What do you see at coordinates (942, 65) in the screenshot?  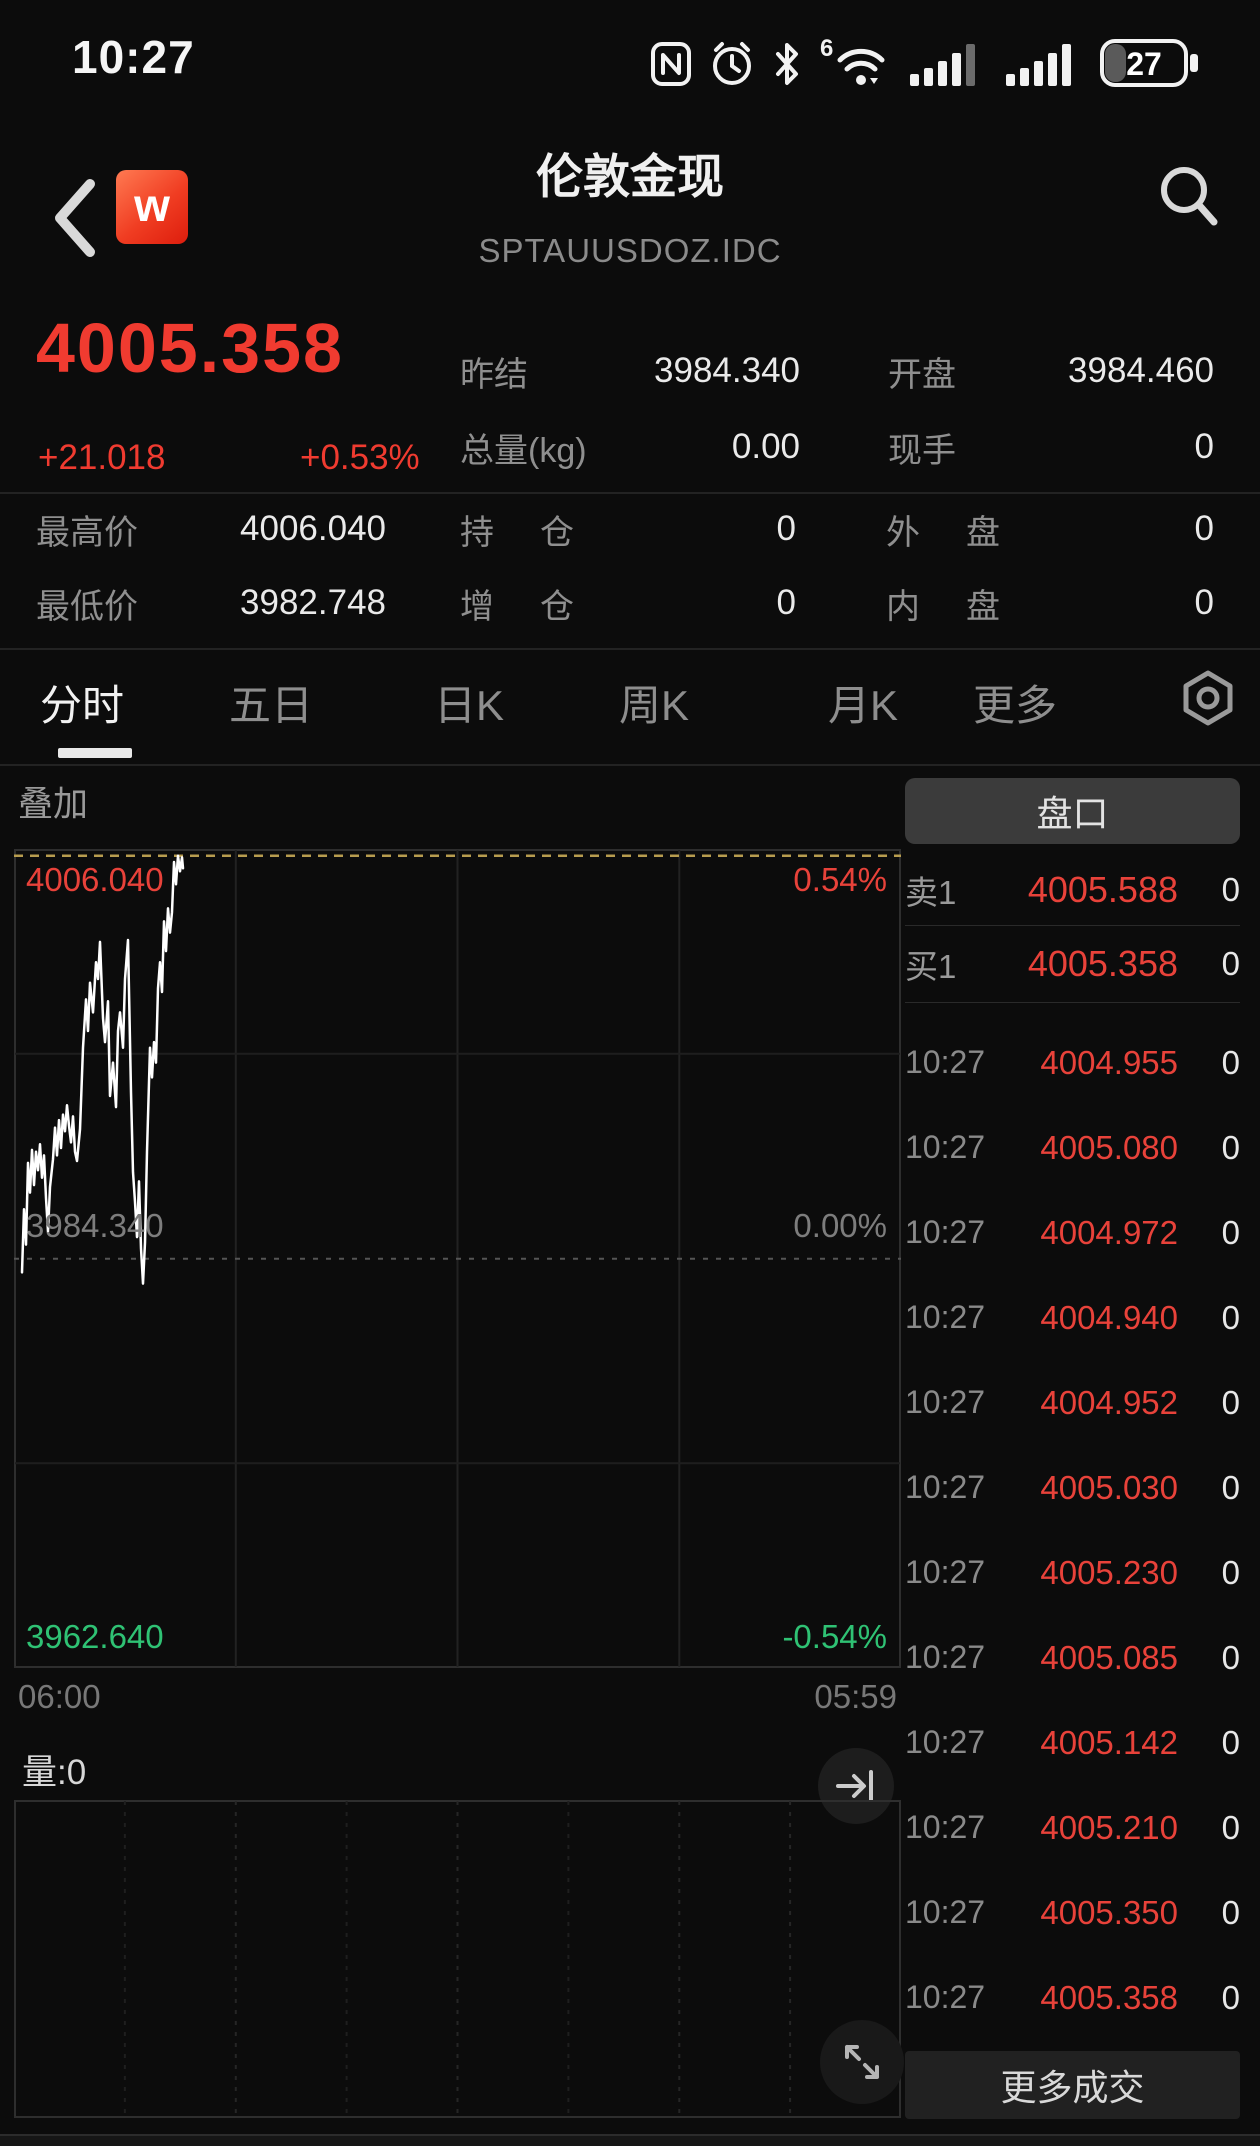 I see `signal-icon` at bounding box center [942, 65].